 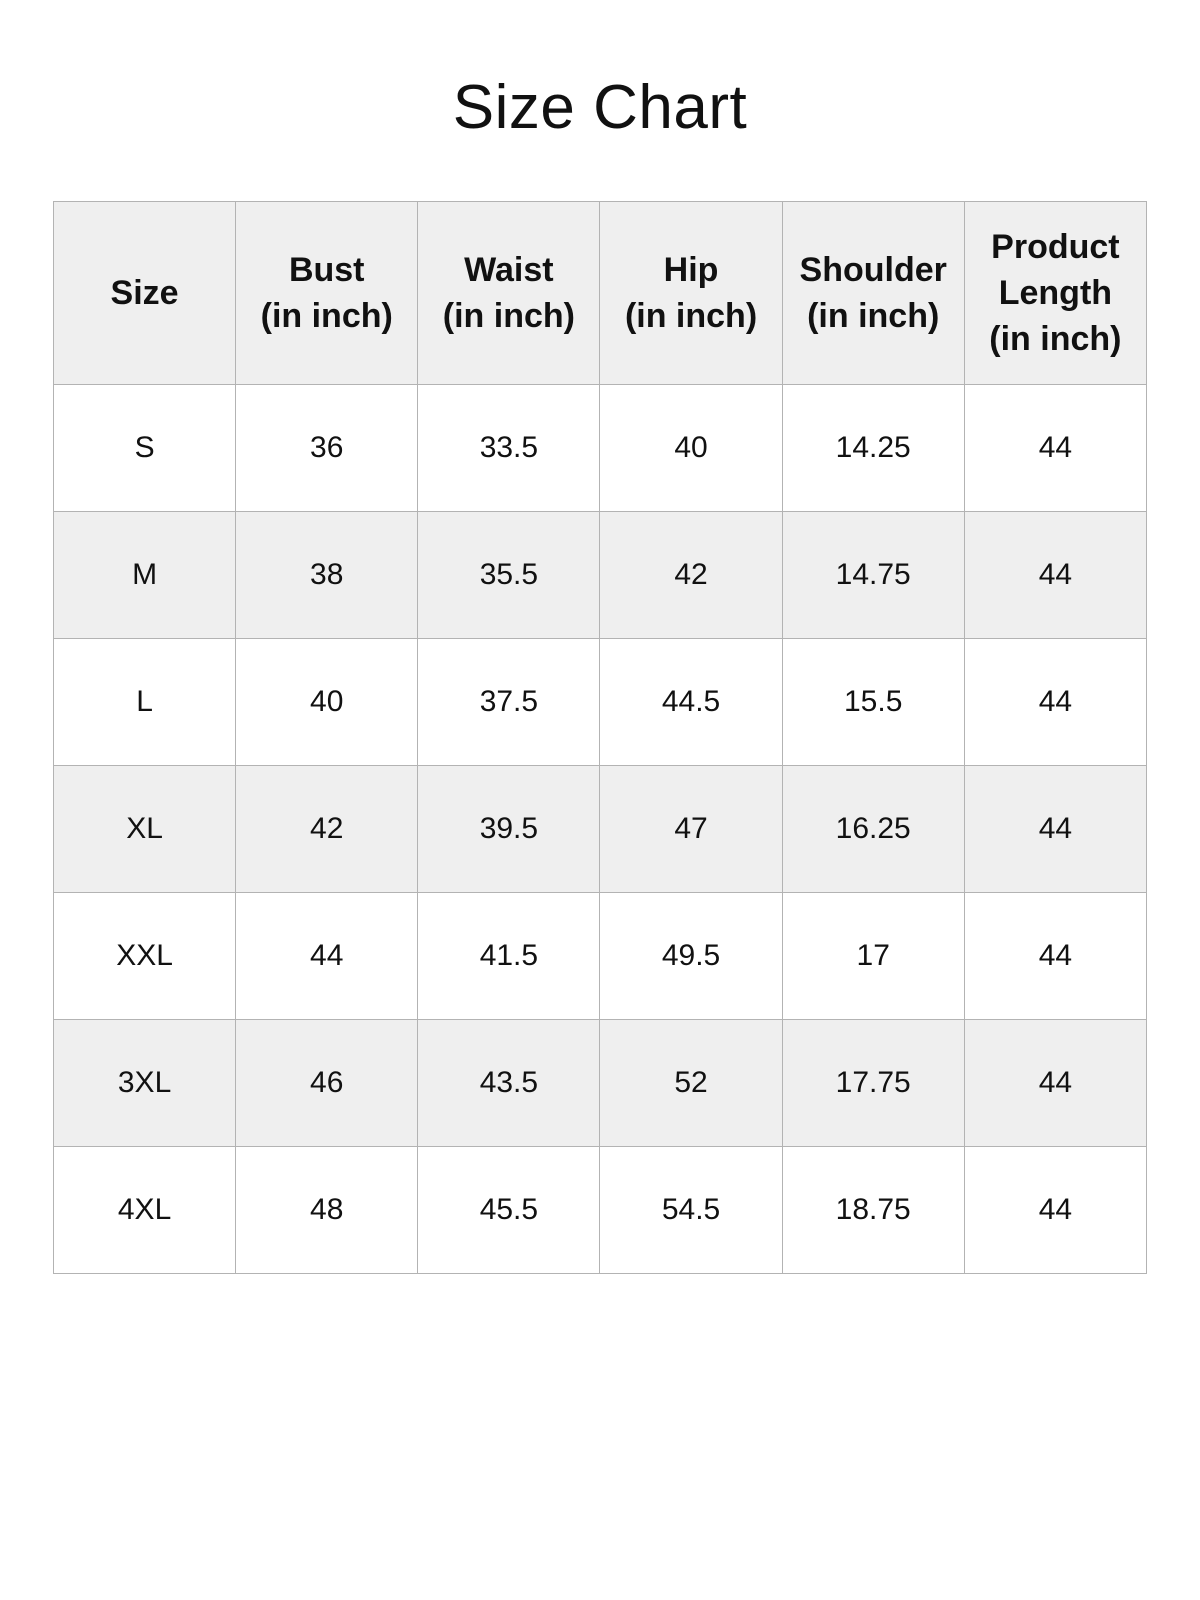 I want to click on measurement-cell: 33.5, so click(x=509, y=448).